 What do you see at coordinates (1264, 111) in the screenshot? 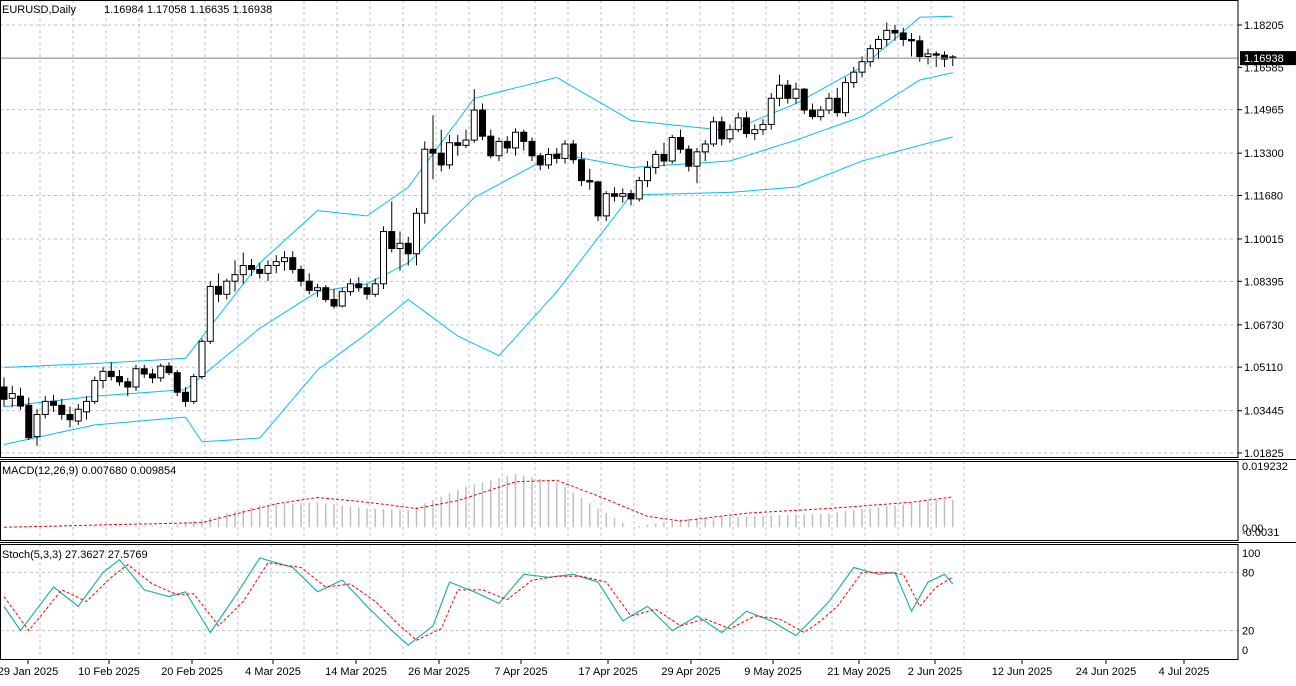
I see `price-label: 1.14965` at bounding box center [1264, 111].